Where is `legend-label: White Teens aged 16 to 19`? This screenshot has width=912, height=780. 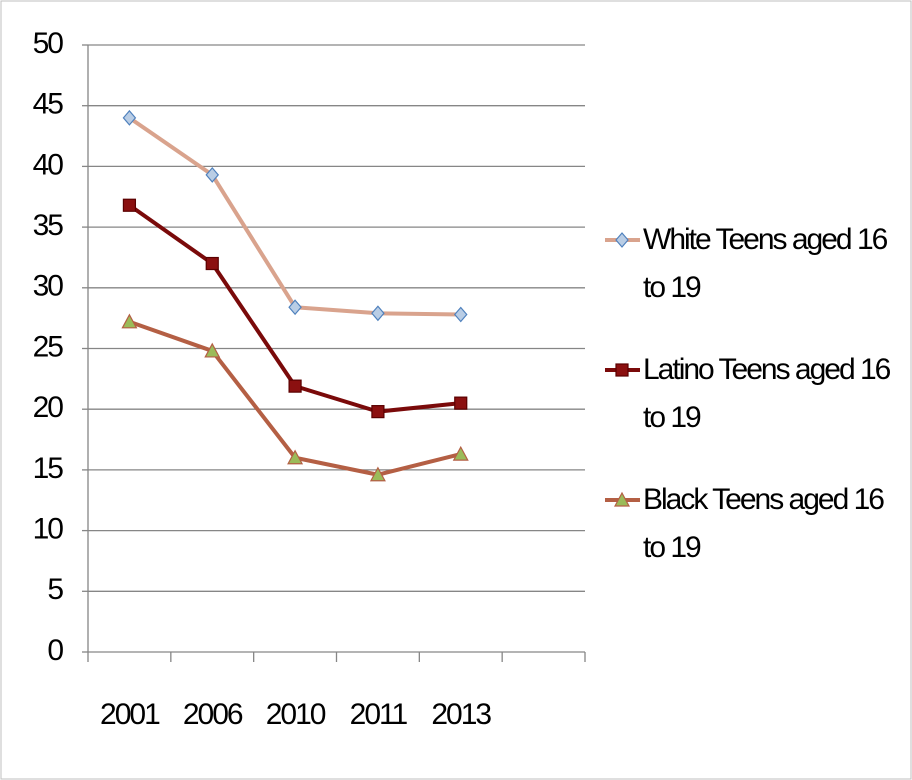
legend-label: White Teens aged 16 to 19 is located at coordinates (765, 263).